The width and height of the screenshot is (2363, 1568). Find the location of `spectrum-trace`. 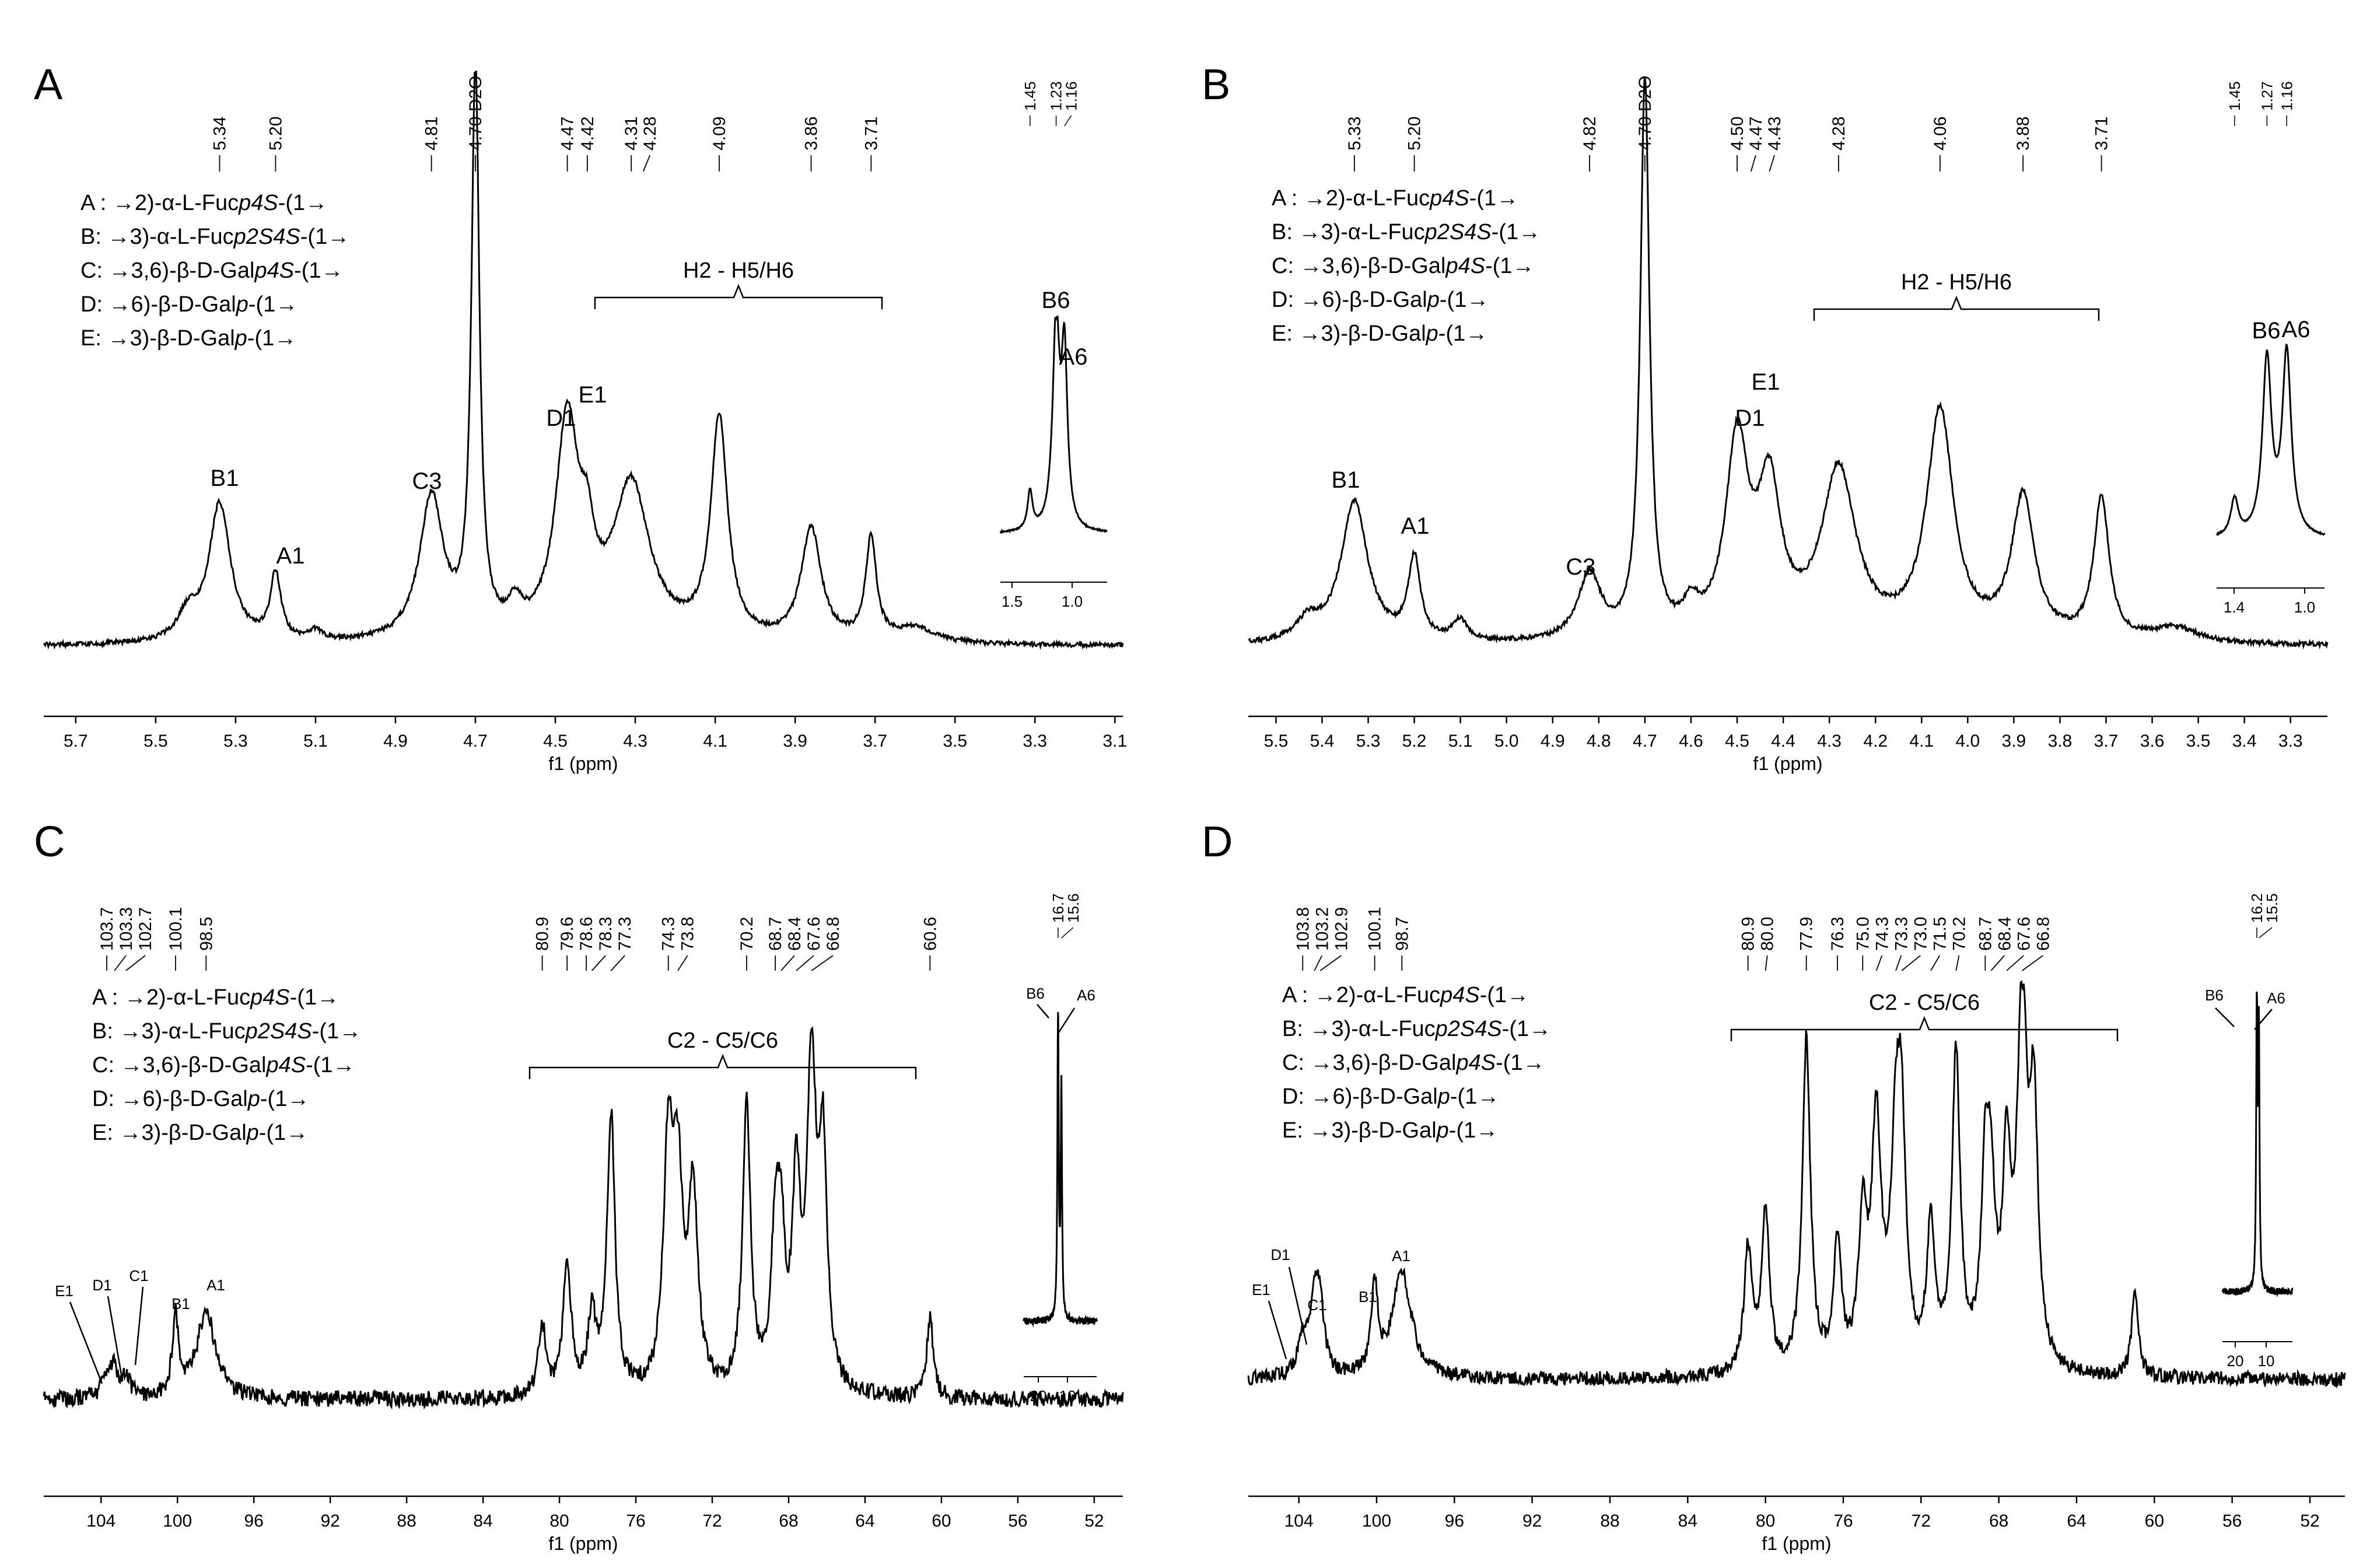

spectrum-trace is located at coordinates (1797, 1184).